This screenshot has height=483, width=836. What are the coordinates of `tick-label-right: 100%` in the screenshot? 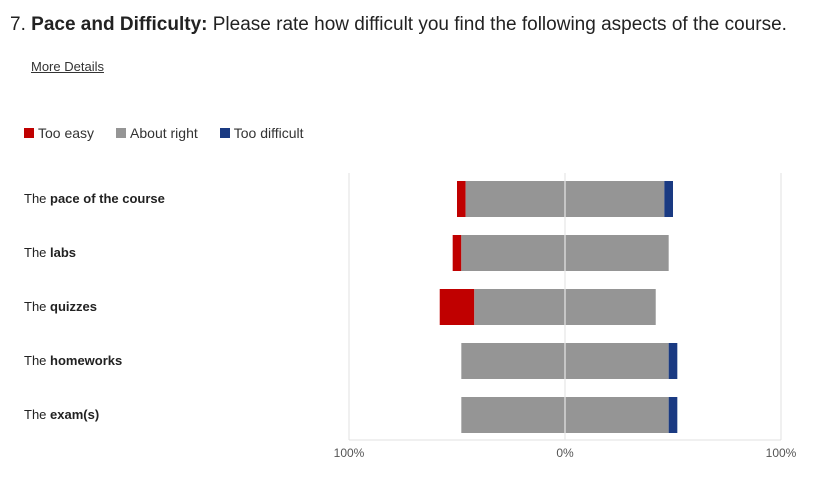 It's located at (781, 453).